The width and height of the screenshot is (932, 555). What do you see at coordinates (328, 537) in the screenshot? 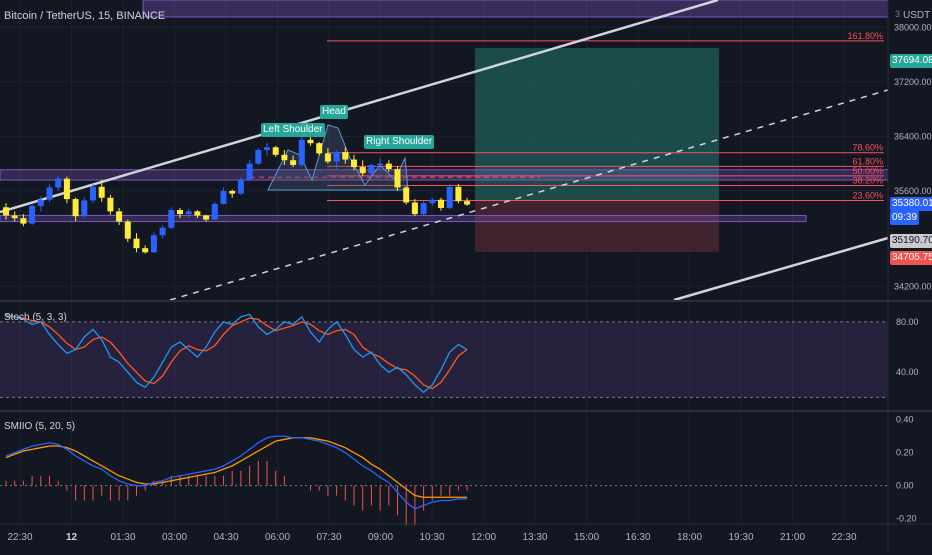
I see `time-tick-label: 07:30` at bounding box center [328, 537].